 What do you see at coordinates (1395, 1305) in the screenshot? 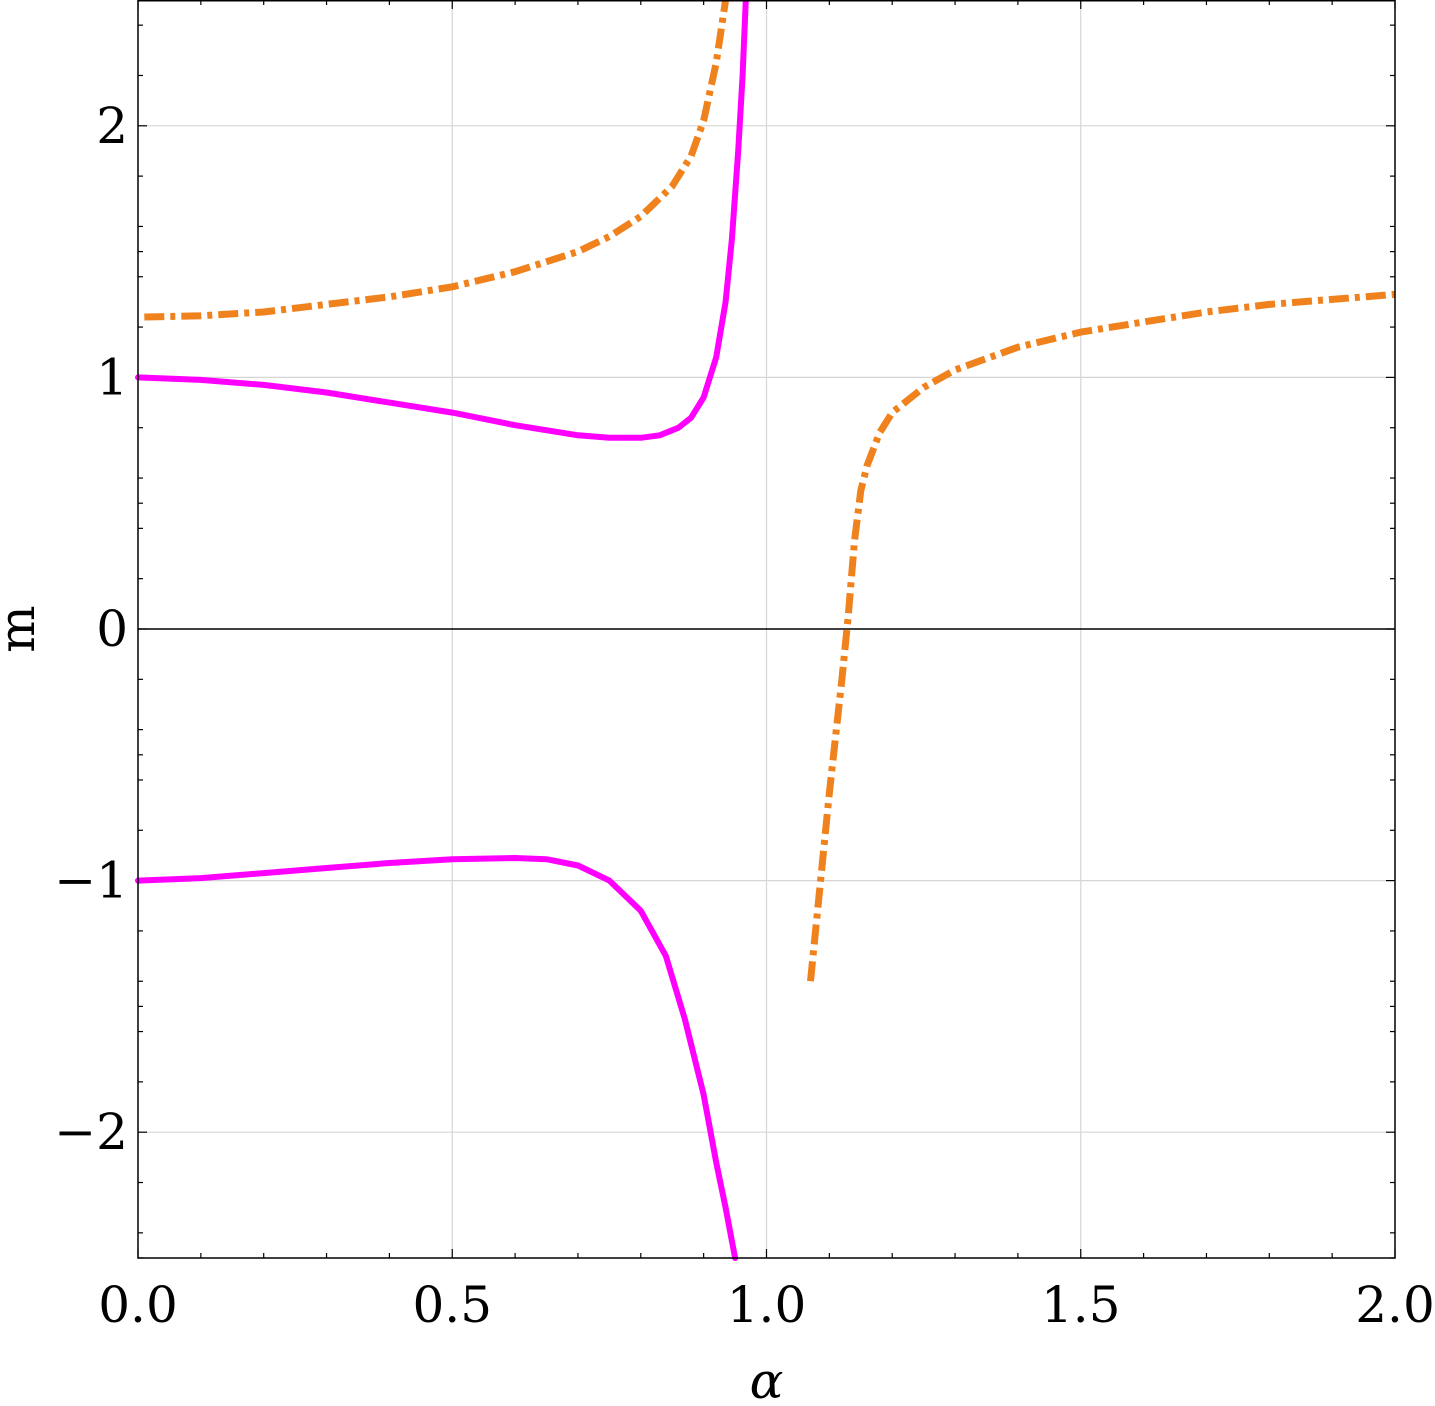
I see `x-tick-label: 2.0` at bounding box center [1395, 1305].